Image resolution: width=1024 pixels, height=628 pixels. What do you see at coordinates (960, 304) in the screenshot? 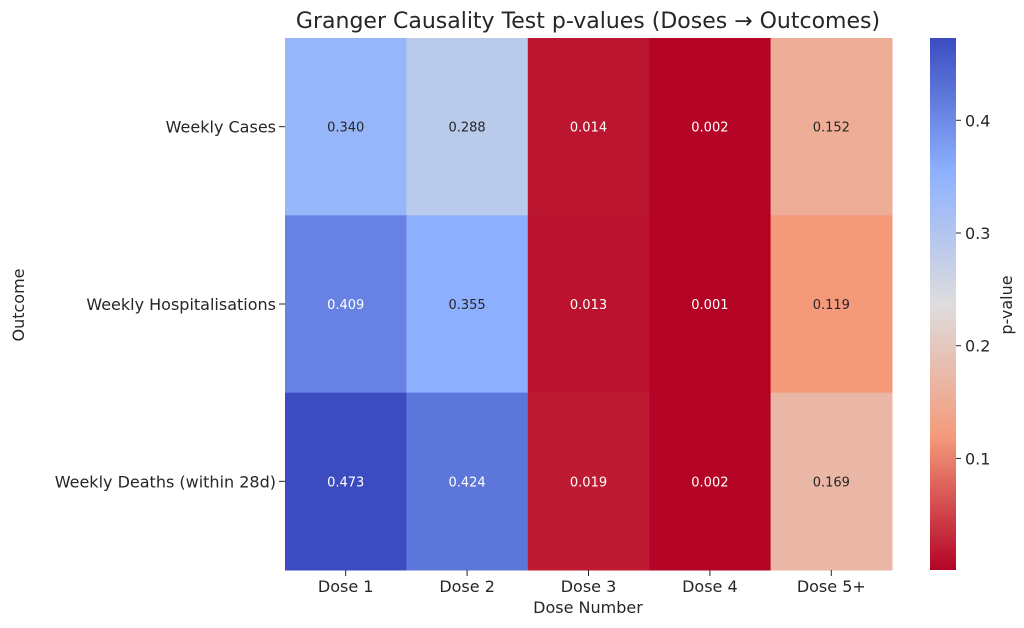
I see `colorbar: 0.1 0.2 0.3 0.4` at bounding box center [960, 304].